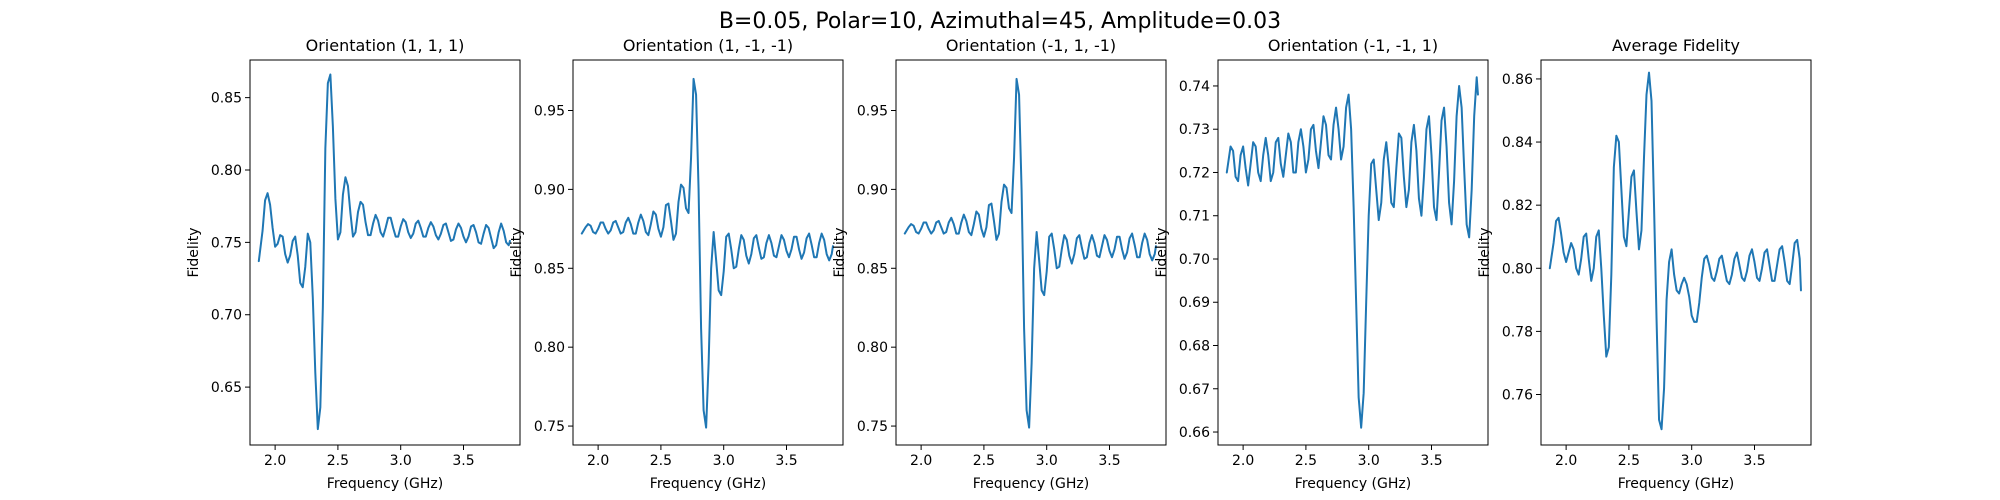 Image resolution: width=2000 pixels, height=500 pixels. Describe the element at coordinates (1031, 45) in the screenshot. I see `subplot-title: Orientation (-1, 1, -1)` at that location.